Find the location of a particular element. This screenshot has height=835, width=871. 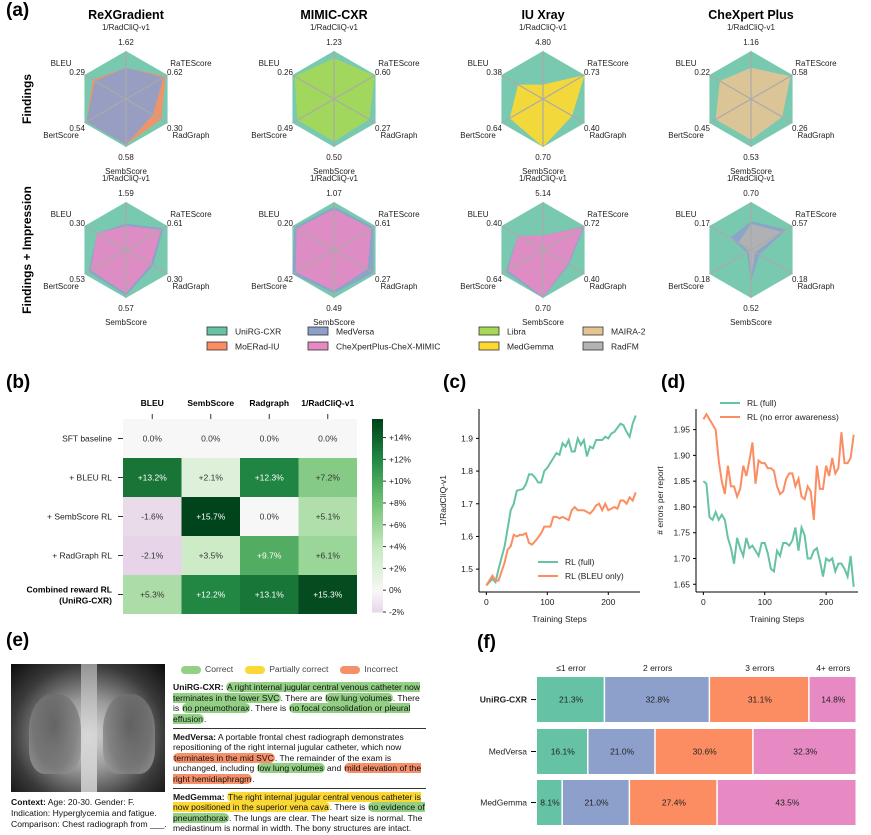

panel-label-d: (d) is located at coordinates (673, 382).